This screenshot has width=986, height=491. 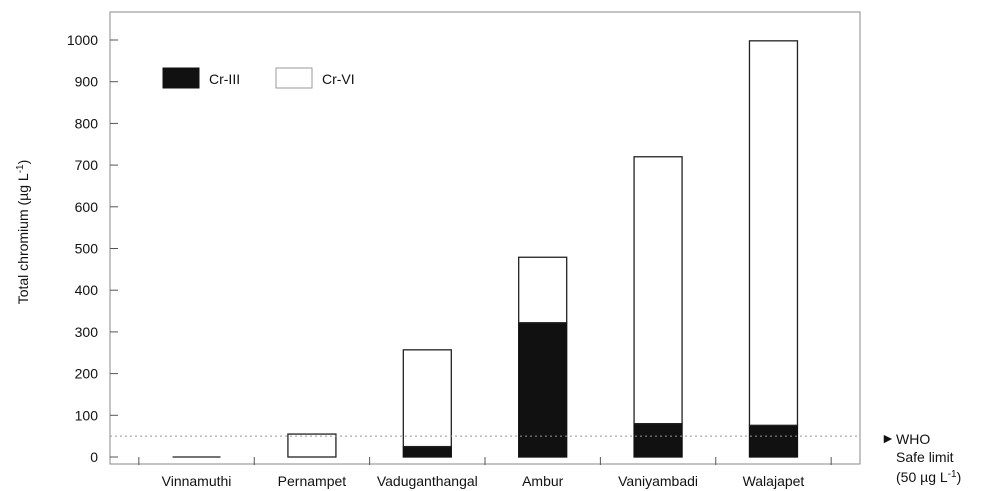 I want to click on who-label-line2: Safe limit, so click(x=925, y=457).